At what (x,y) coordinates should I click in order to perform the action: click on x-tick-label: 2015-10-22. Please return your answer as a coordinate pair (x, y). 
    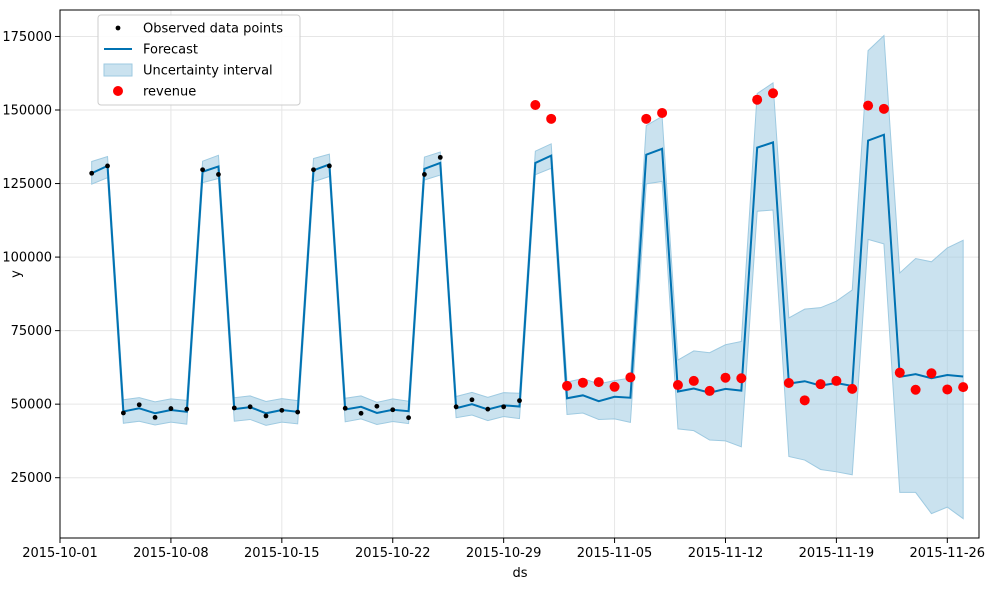
    Looking at the image, I should click on (393, 553).